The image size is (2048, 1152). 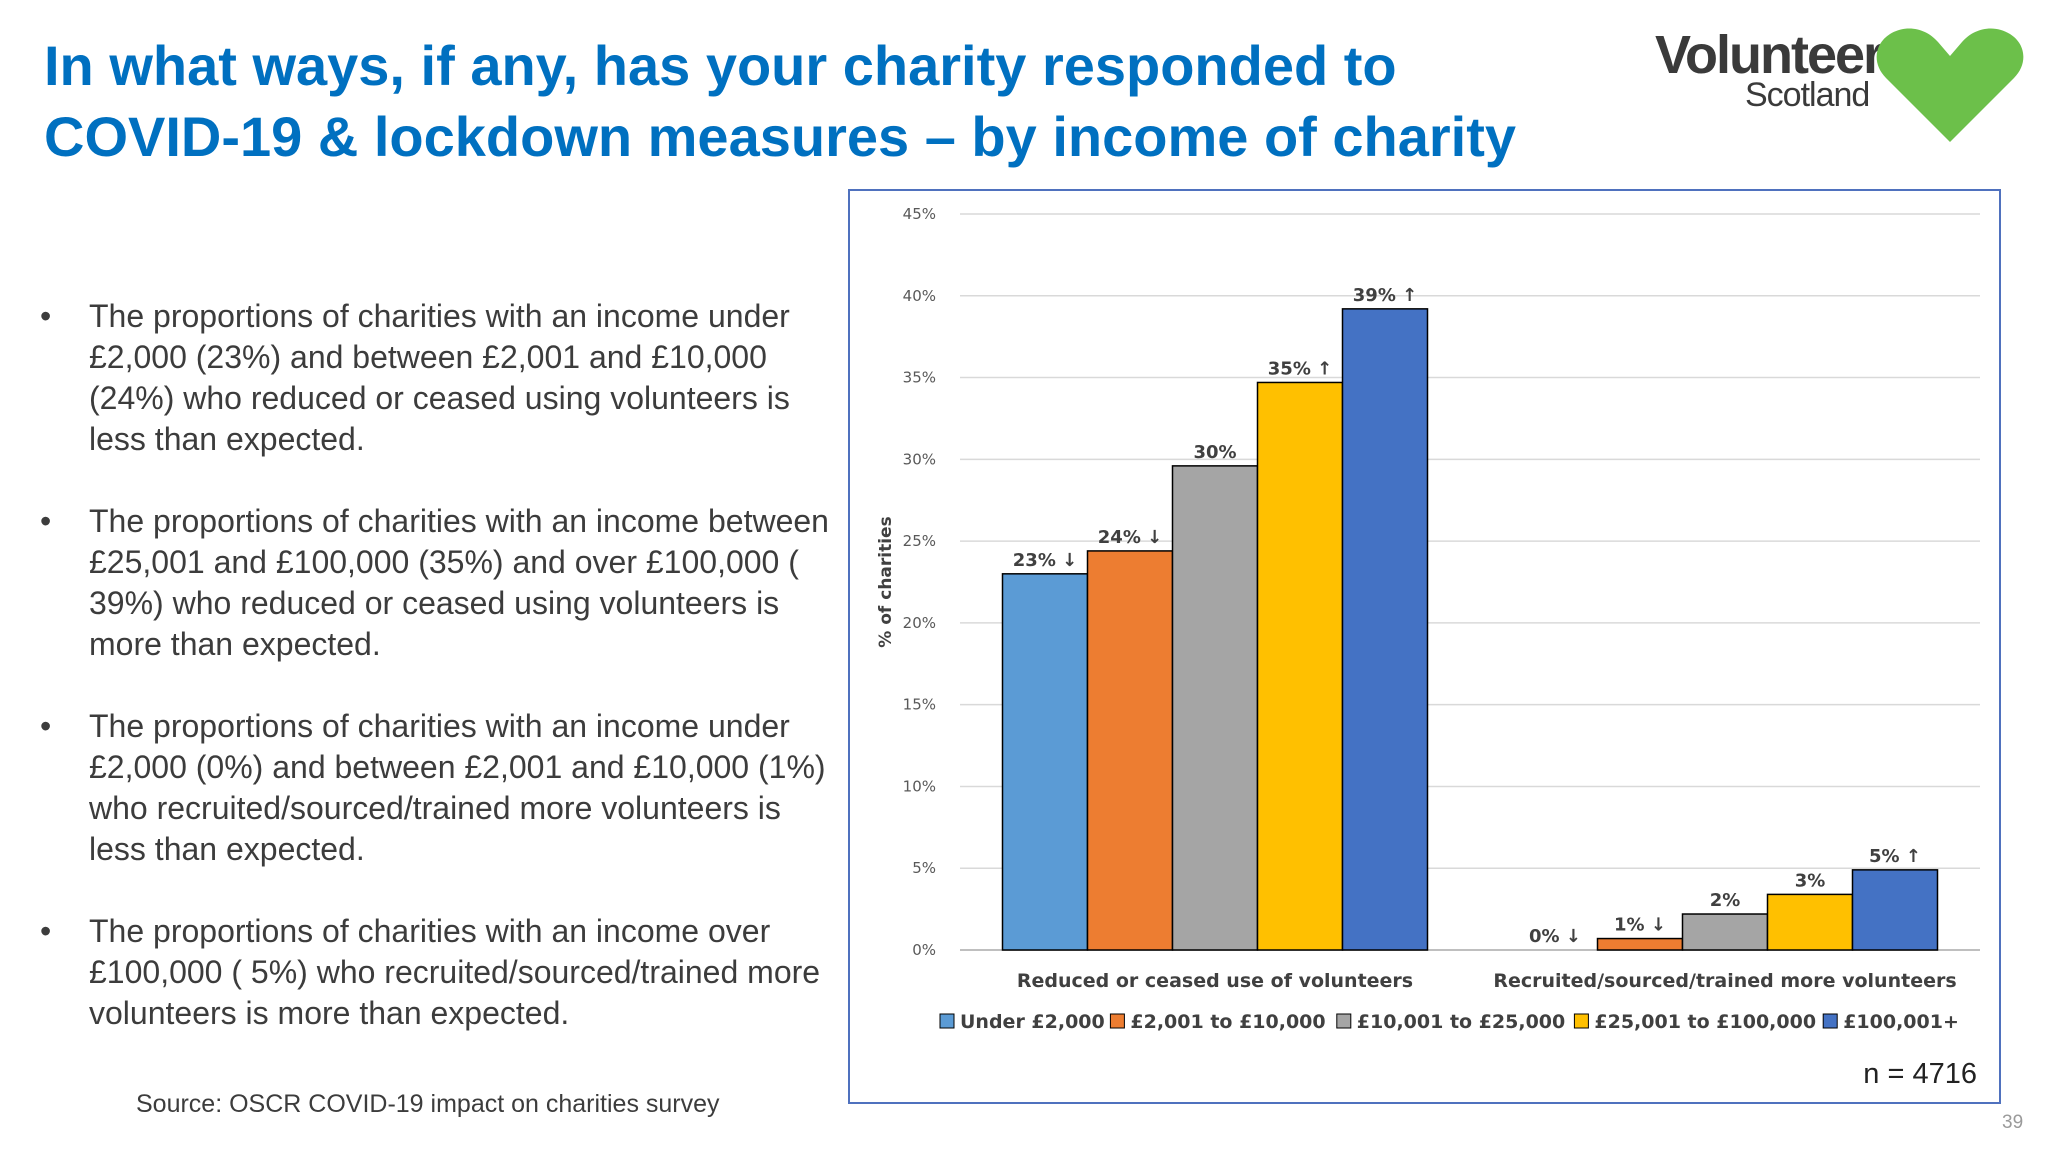 I want to click on bar-data-label: 0% ↓, so click(x=1555, y=936).